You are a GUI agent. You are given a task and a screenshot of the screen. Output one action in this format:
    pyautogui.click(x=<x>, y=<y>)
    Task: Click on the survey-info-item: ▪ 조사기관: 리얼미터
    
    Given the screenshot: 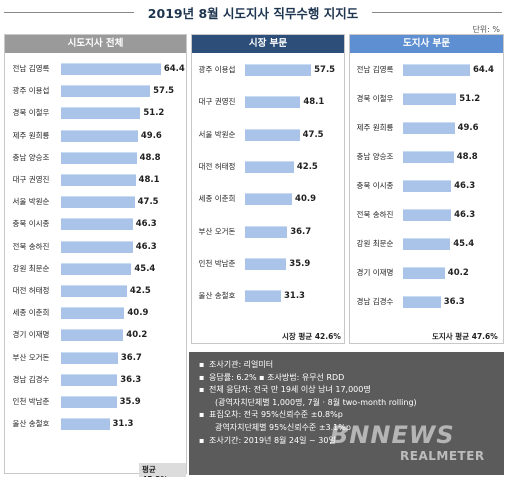 What is the action you would take?
    pyautogui.click(x=347, y=365)
    